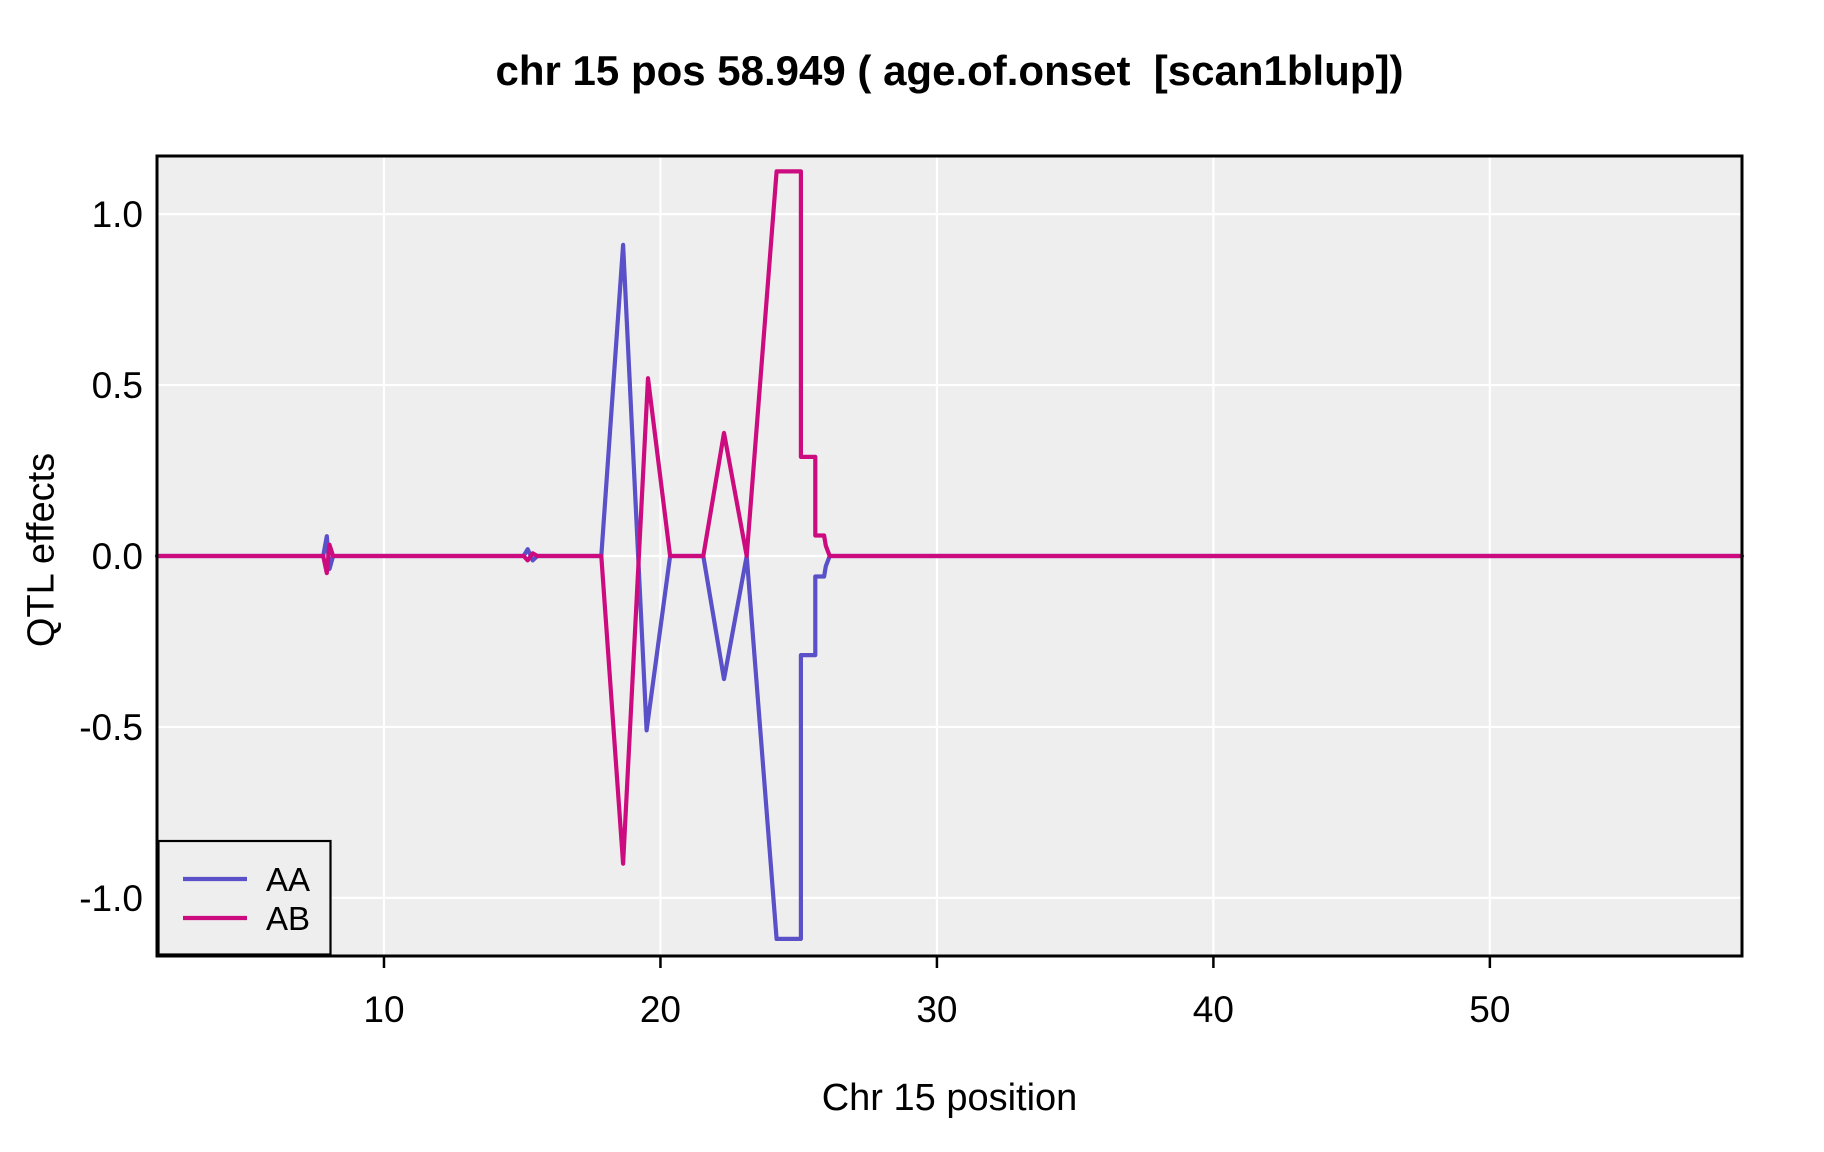 This screenshot has height=1152, width=1824. Describe the element at coordinates (111, 898) in the screenshot. I see `y-tick-label: -1.0` at that location.